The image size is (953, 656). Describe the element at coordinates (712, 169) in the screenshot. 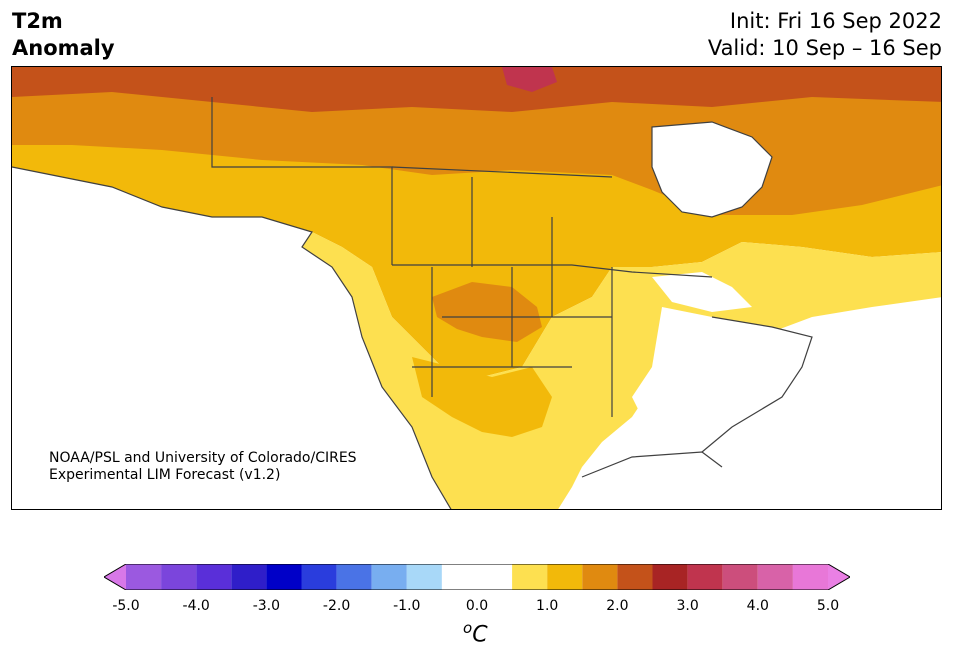

I see `hudson-bay` at that location.